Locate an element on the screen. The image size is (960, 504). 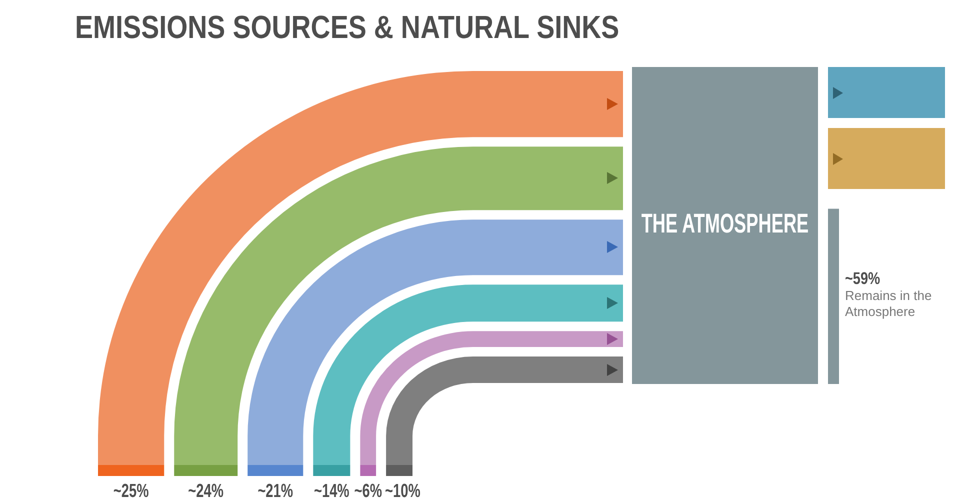
data-label: ~25% is located at coordinates (131, 491).